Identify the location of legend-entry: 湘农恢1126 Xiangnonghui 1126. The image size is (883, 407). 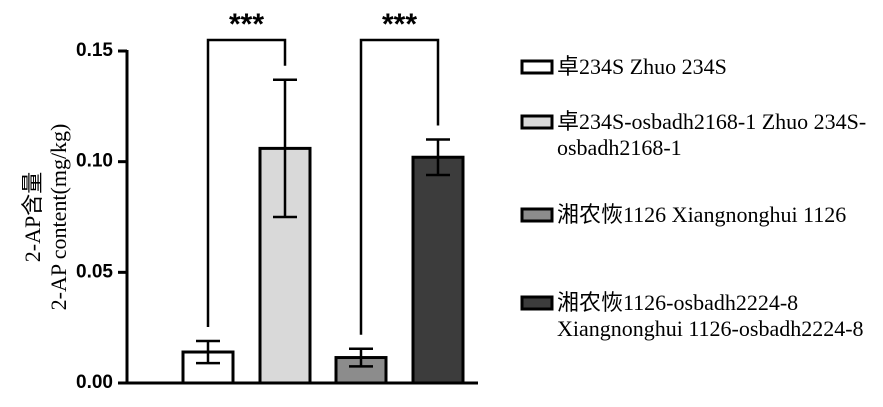
(702, 214).